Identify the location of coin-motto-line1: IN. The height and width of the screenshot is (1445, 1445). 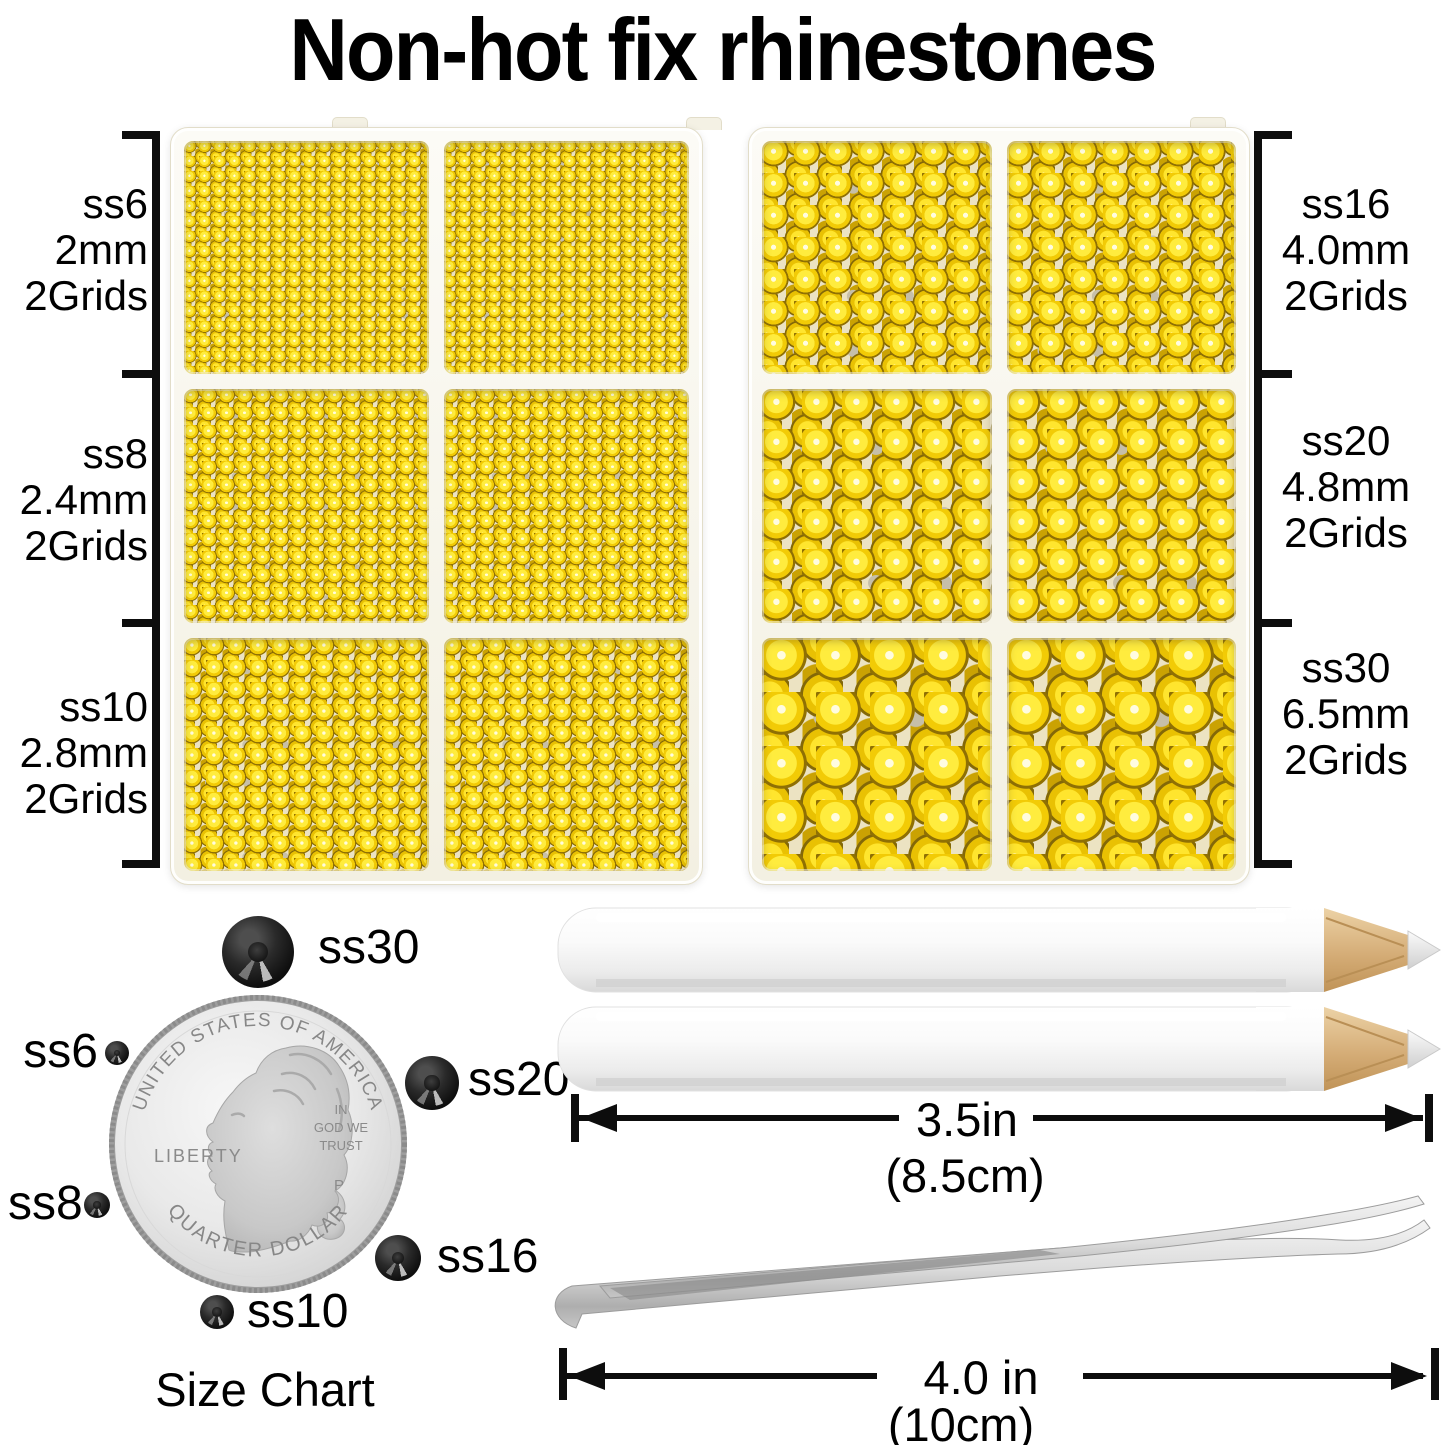
(341, 1109).